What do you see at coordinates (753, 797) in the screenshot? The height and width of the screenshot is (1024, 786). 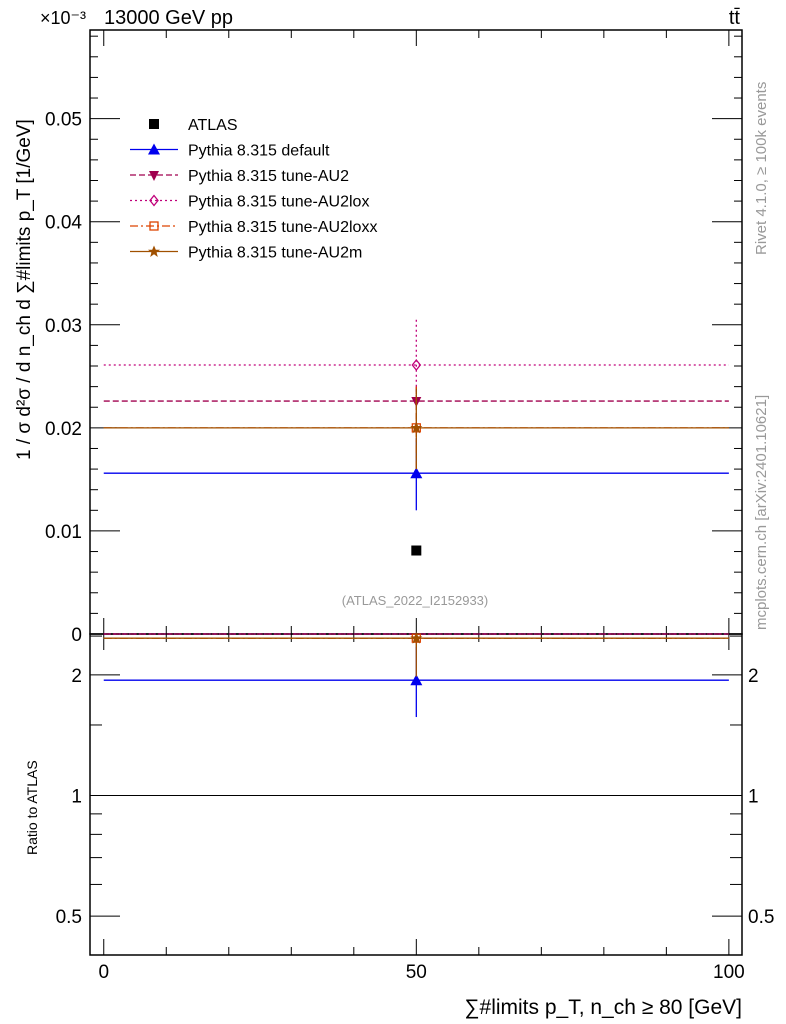 I see `ratio-tick-label-right: 1` at bounding box center [753, 797].